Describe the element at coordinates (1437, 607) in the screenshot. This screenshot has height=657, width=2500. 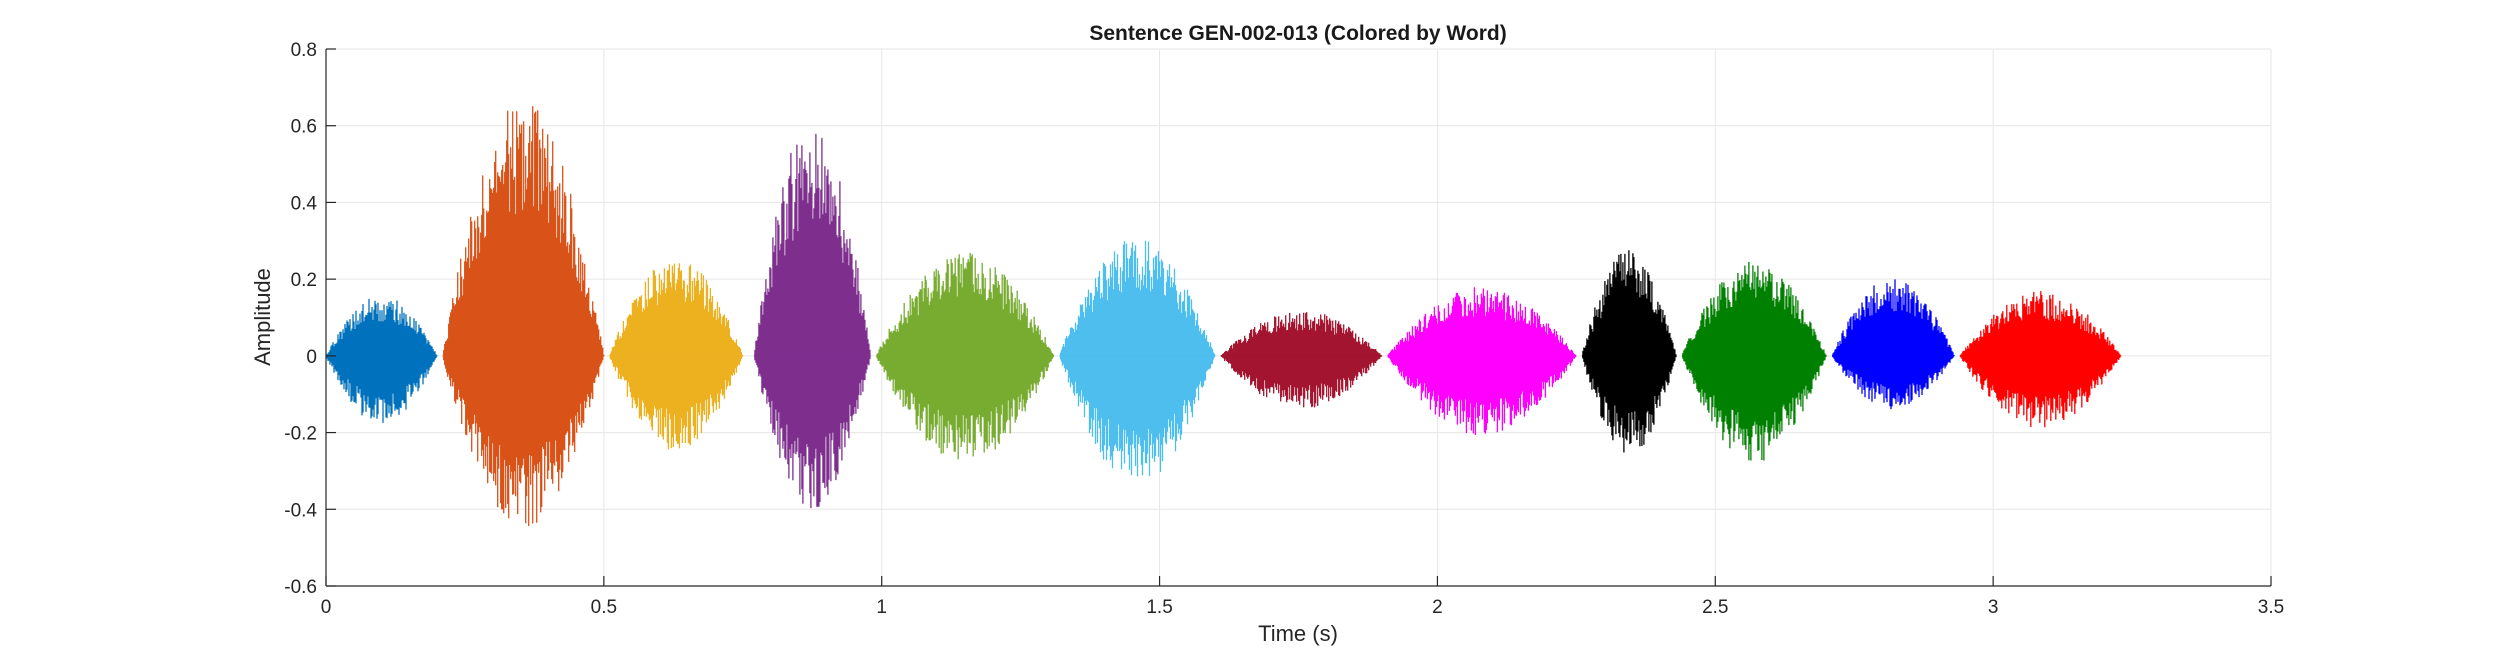
I see `x-tick-label-4: 2` at that location.